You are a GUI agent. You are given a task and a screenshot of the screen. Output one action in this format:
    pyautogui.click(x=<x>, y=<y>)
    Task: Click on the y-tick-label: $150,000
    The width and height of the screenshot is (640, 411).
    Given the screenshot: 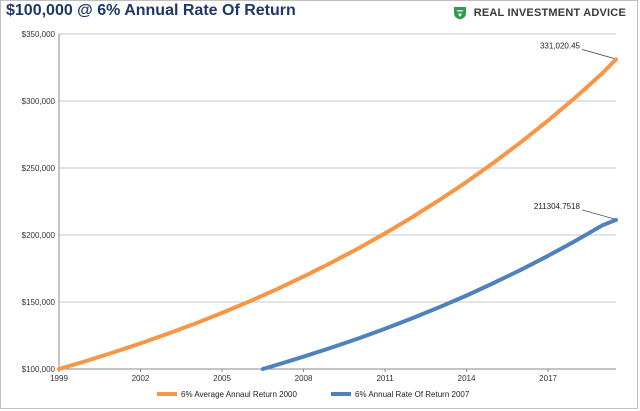 What is the action you would take?
    pyautogui.click(x=39, y=302)
    